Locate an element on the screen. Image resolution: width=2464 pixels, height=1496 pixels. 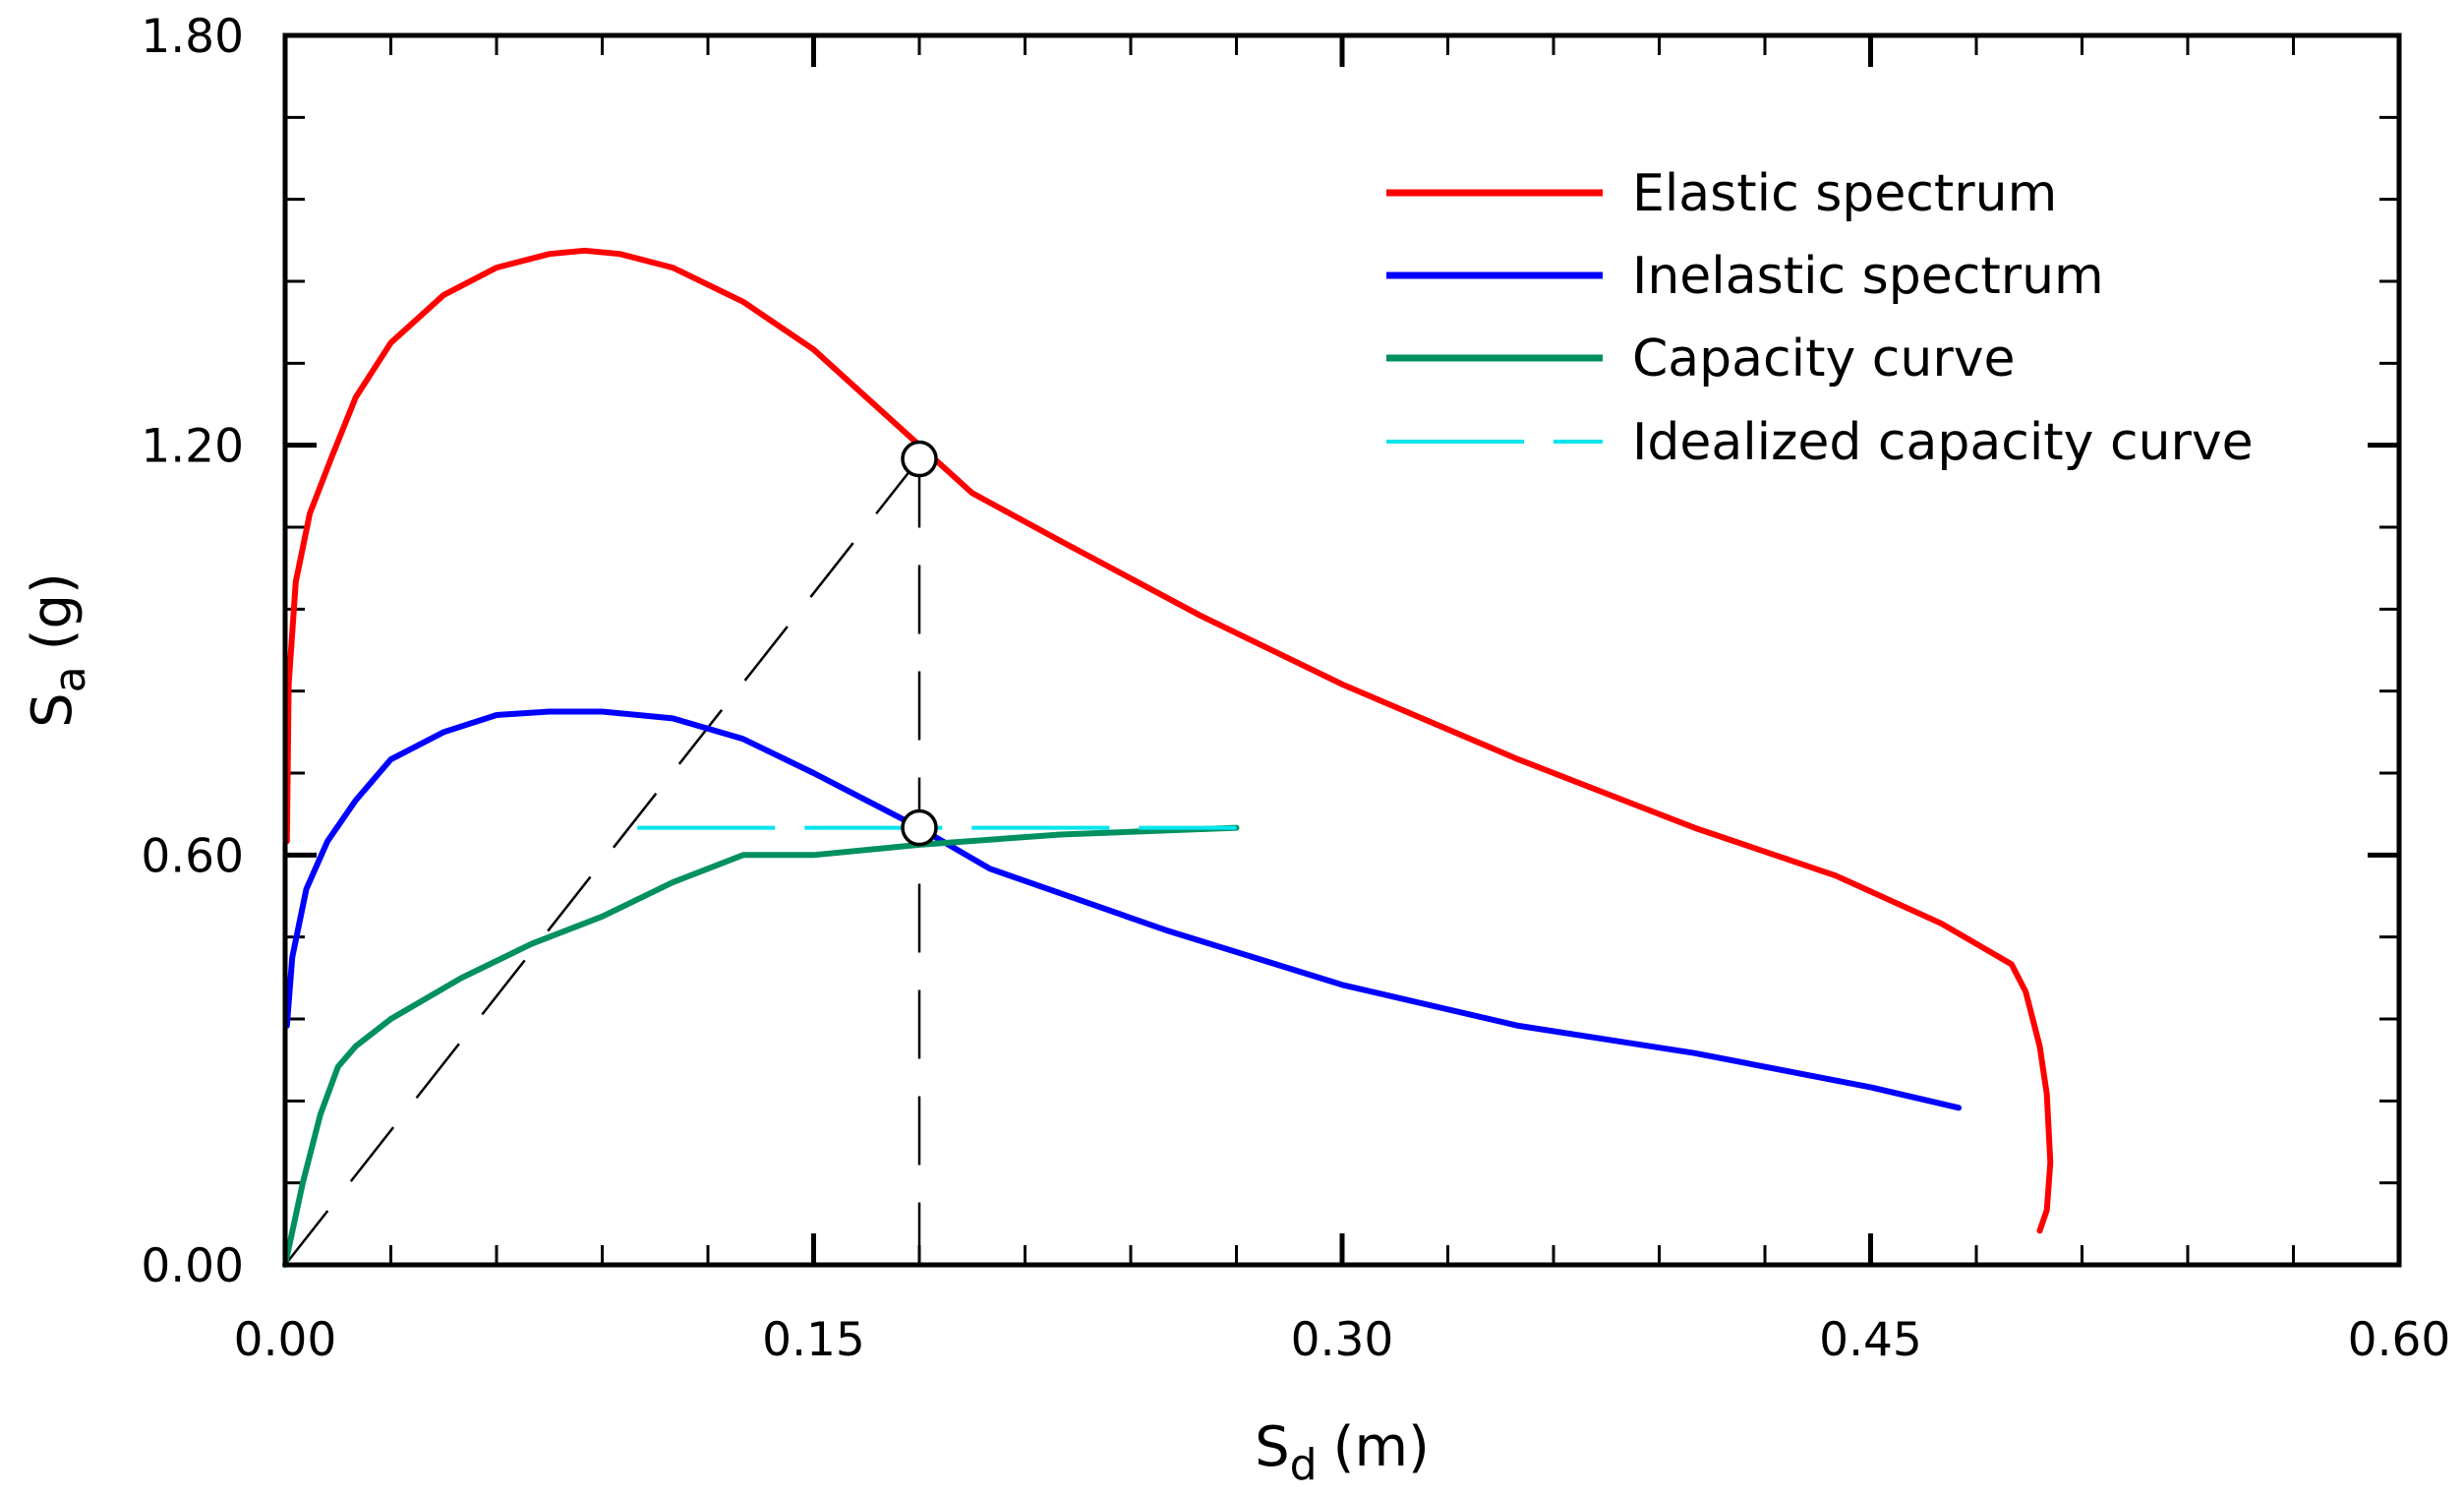
guide-dashed-line is located at coordinates (602, 861).